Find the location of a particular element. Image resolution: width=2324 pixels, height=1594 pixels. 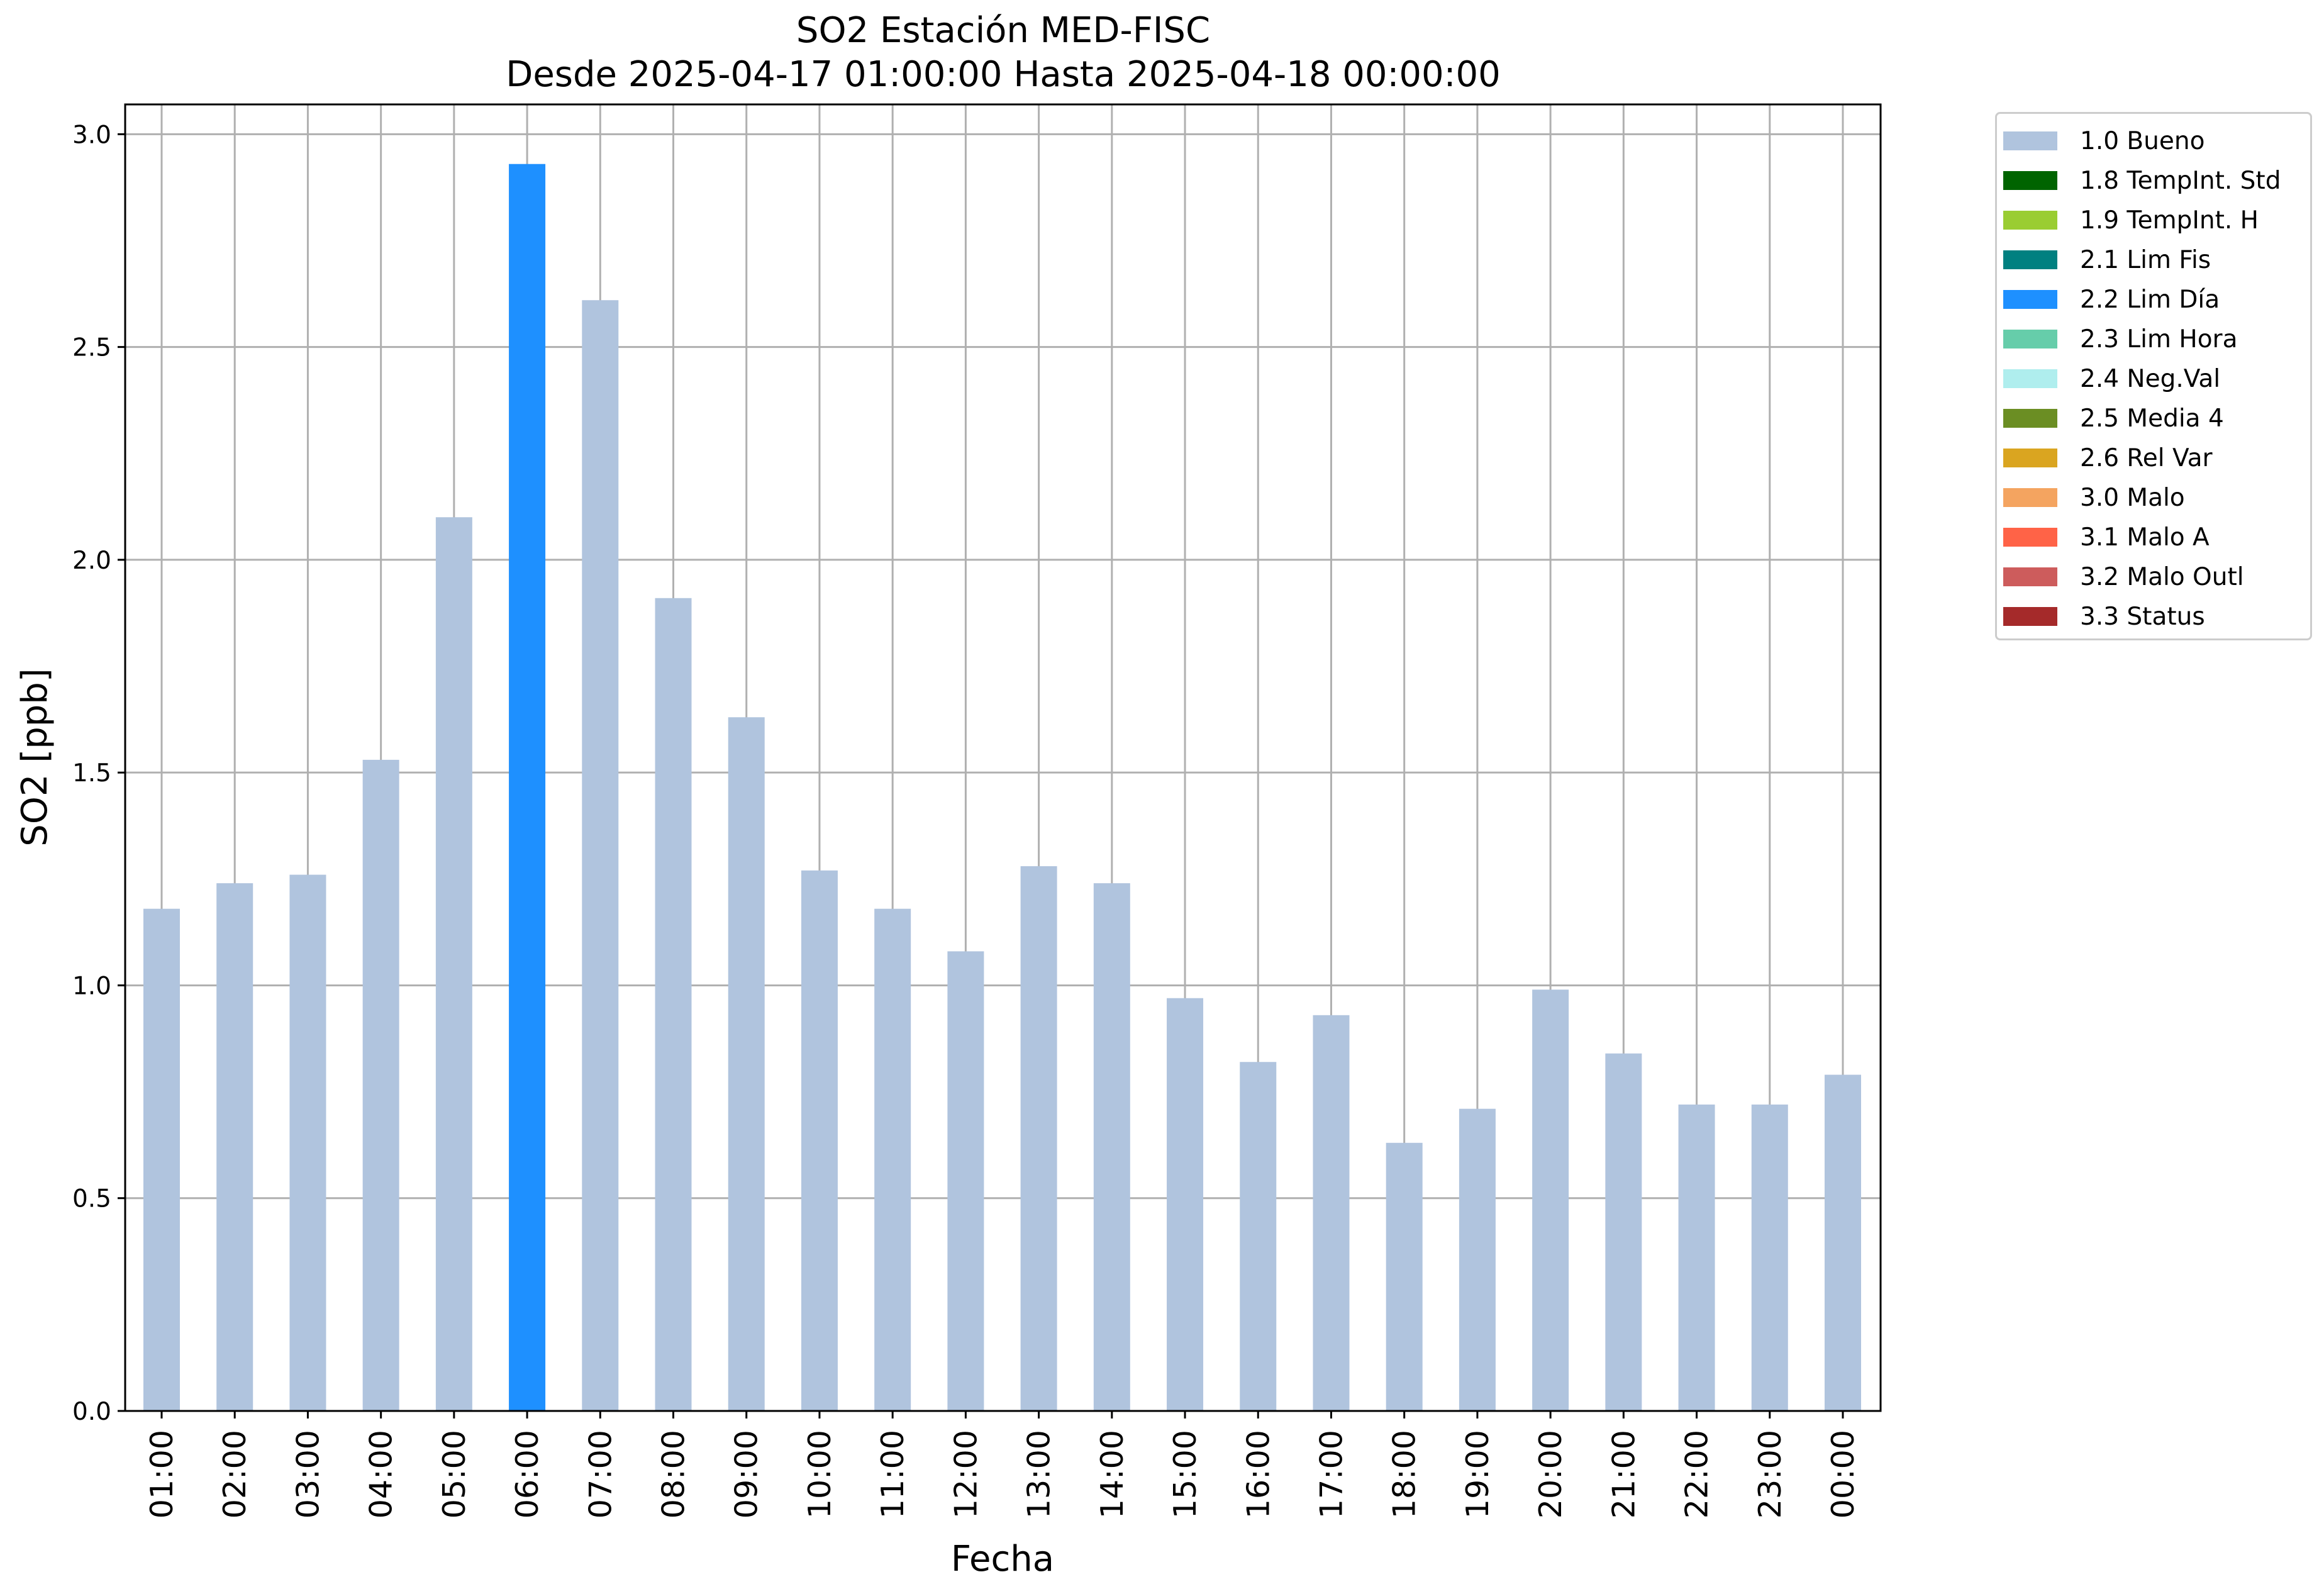

legend-label: 3.1 Malo A is located at coordinates (2145, 537).